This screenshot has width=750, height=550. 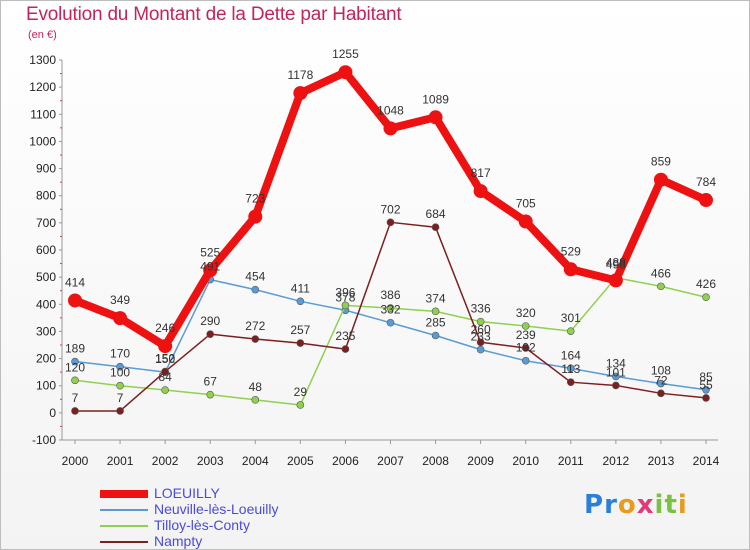 I want to click on x-tick-label: 2014, so click(x=706, y=461).